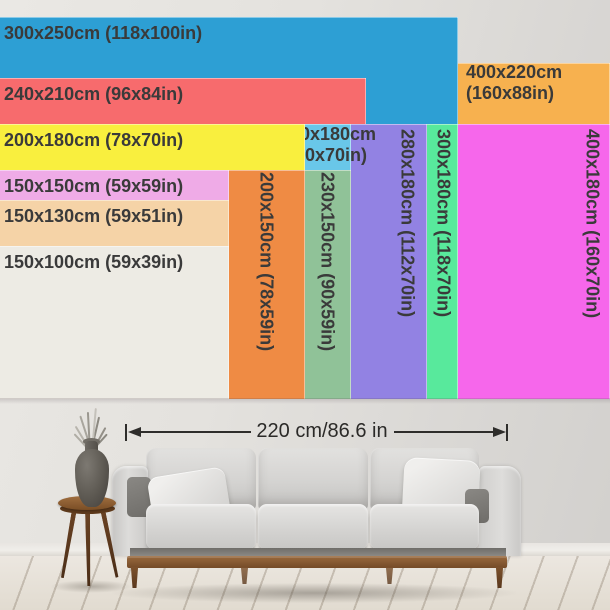 The image size is (610, 610). I want to click on size-label-150x150: 150x150cm (59x59in), so click(94, 185).